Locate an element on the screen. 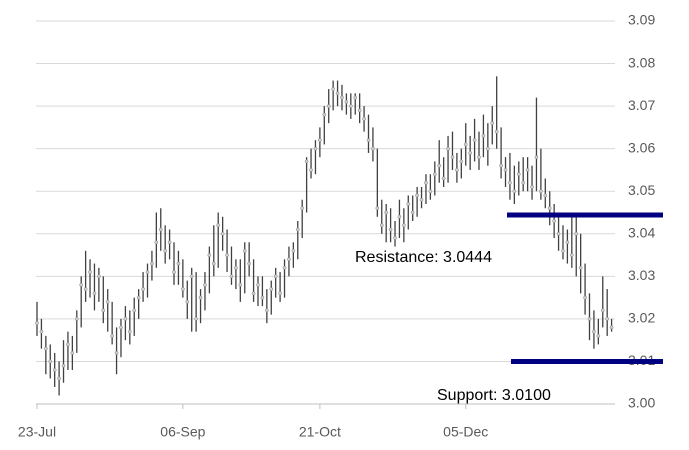 The height and width of the screenshot is (450, 689). y-tick-label: 3.05 is located at coordinates (641, 190).